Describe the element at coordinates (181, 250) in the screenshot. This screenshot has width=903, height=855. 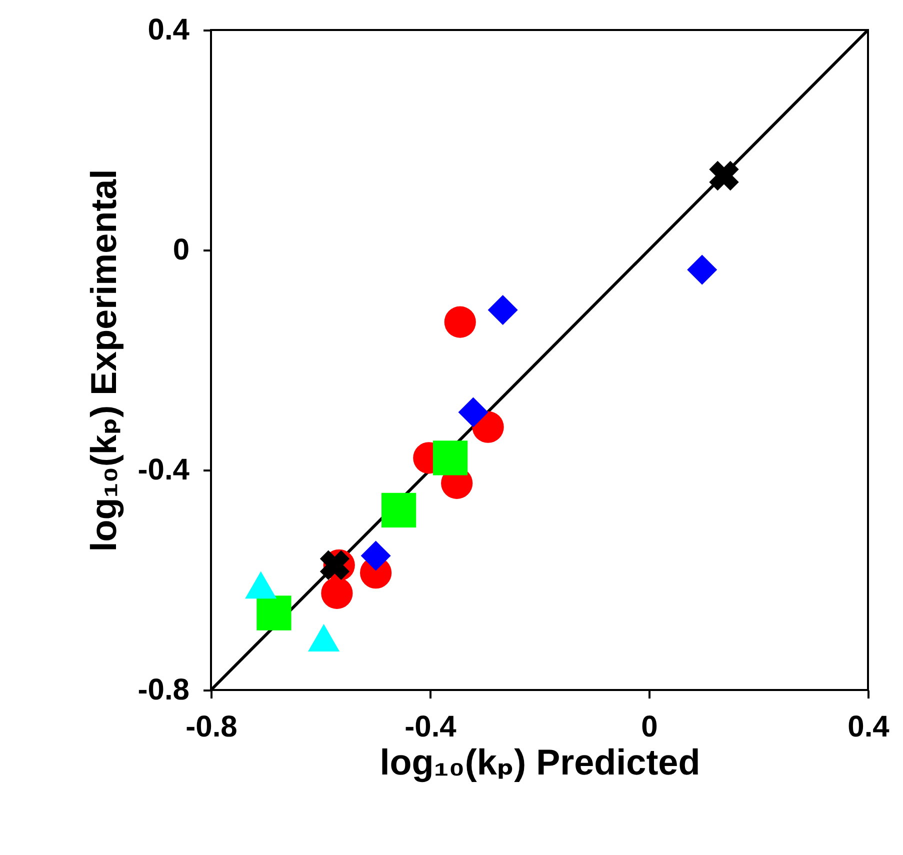
I see `y-tick-label: 0` at that location.